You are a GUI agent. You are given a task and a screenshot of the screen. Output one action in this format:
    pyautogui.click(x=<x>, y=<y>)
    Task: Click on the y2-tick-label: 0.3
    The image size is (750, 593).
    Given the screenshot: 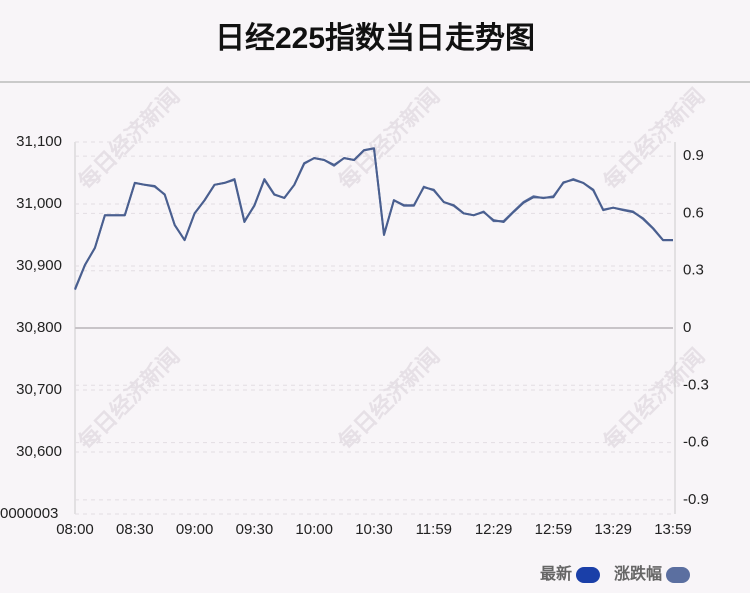 What is the action you would take?
    pyautogui.click(x=693, y=270)
    